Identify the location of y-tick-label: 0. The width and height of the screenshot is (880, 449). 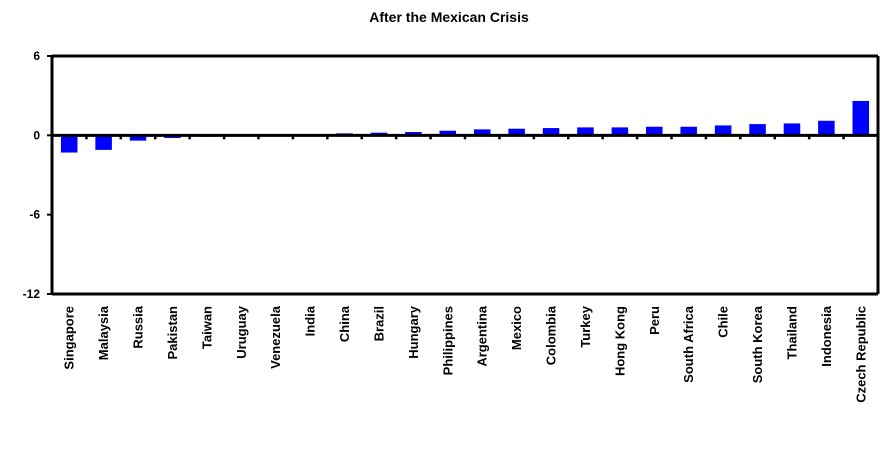
(36, 135).